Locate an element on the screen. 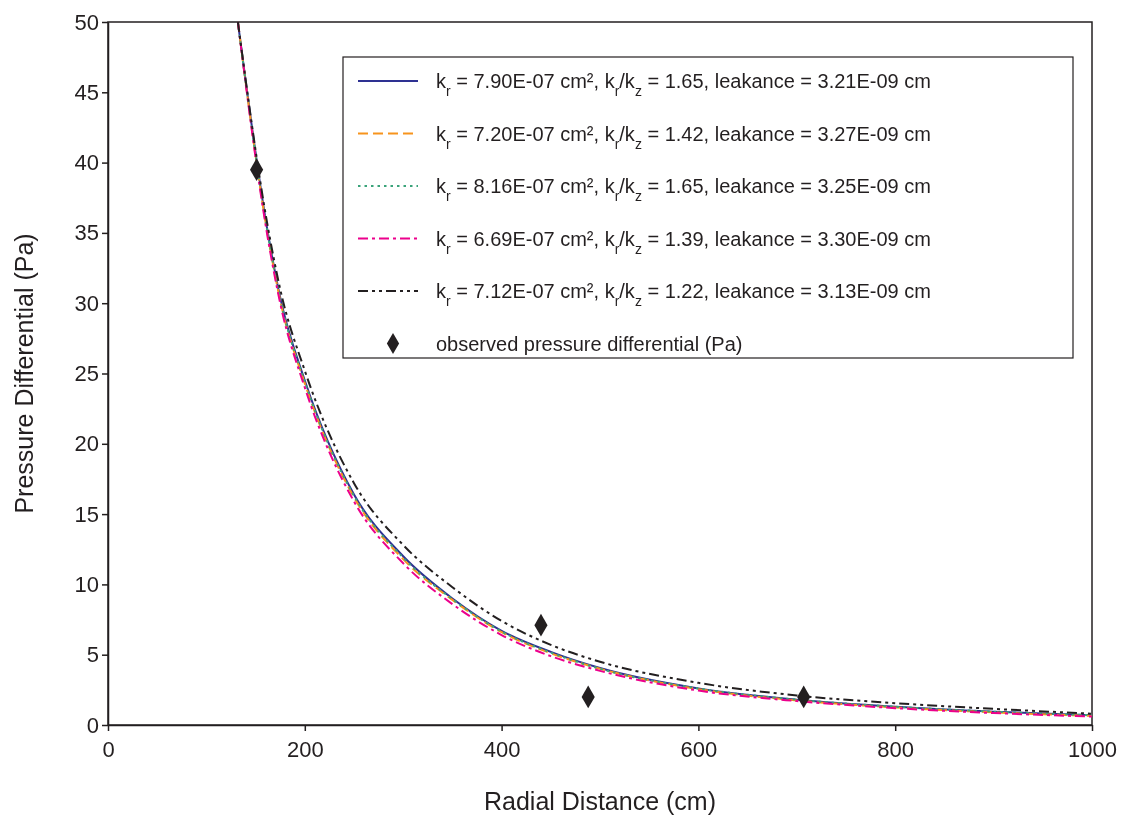  legend-label: k$_{r}$ = 7.90E-07 cm², k$_{r}$/k$_{z}$ = 1.65, leakance = 3.21E-09 cm is located at coordinates (683, 84).